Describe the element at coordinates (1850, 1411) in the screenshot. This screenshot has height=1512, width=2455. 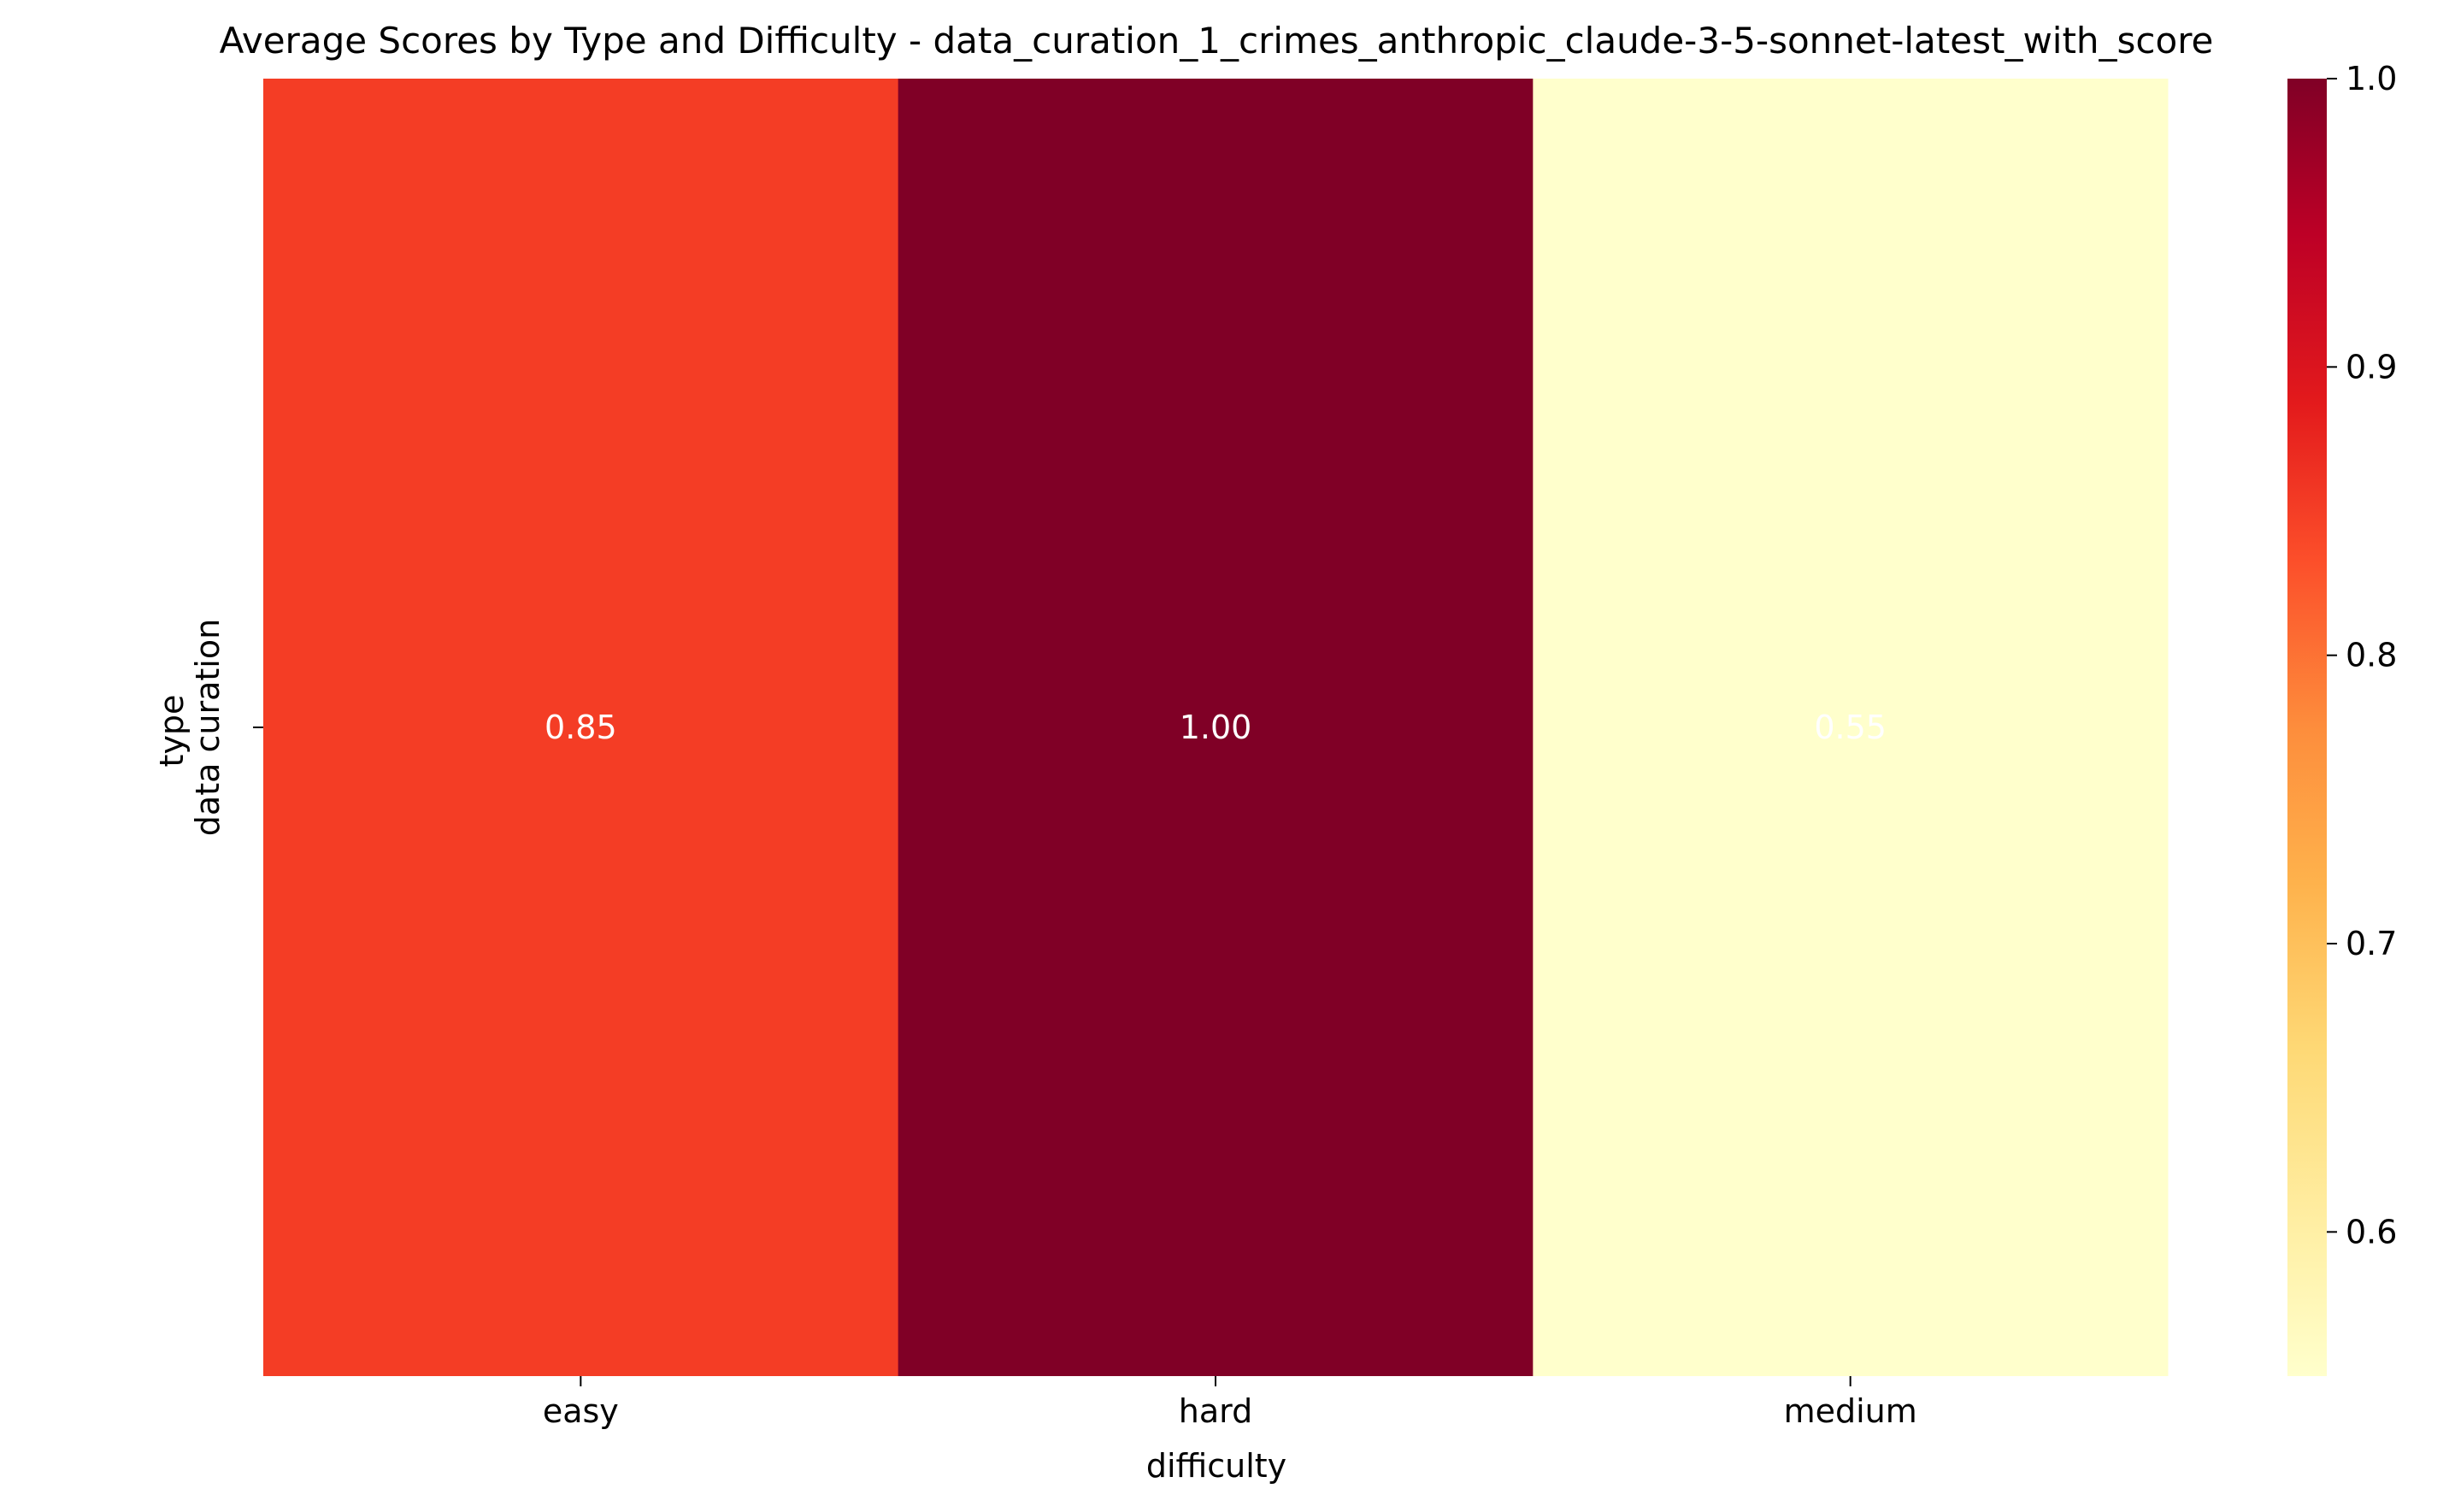
I see `x-tick-label: medium` at that location.